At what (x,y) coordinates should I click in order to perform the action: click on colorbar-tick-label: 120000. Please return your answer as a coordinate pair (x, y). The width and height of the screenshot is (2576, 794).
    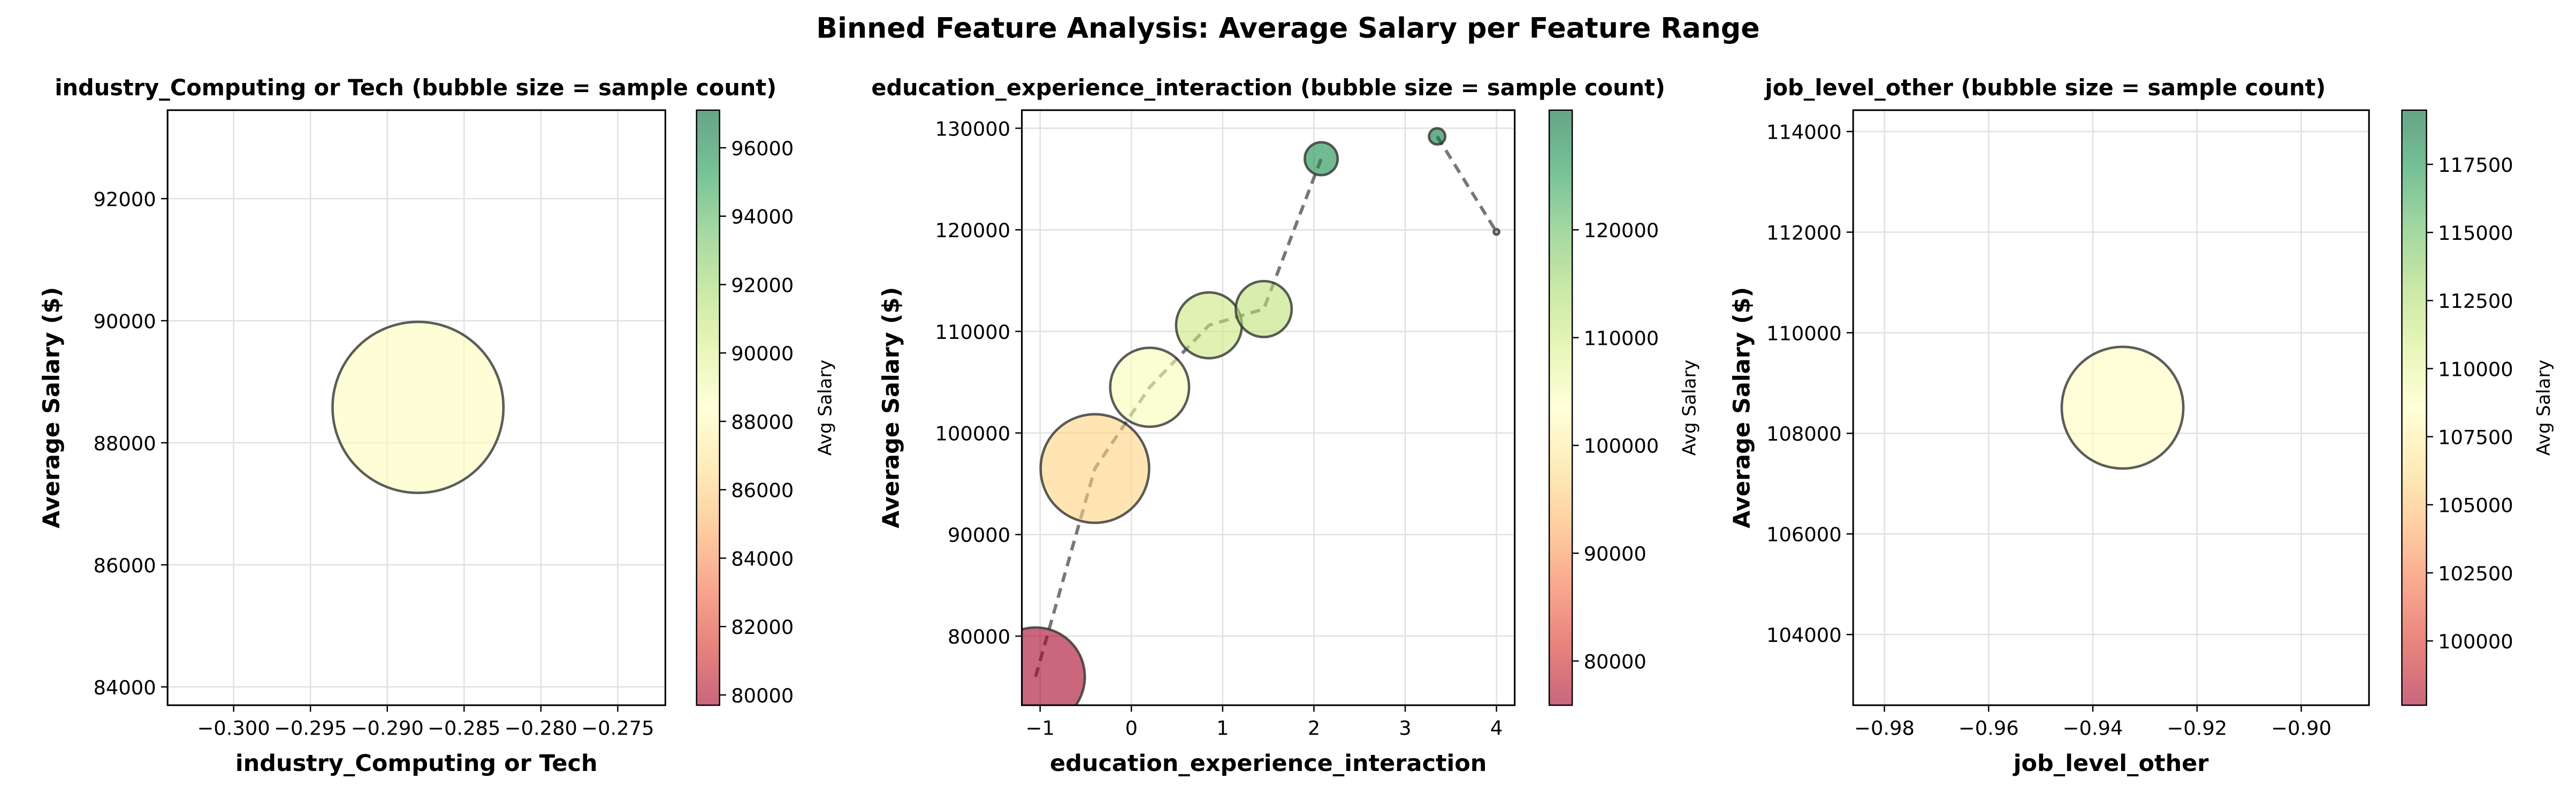
    Looking at the image, I should click on (1621, 230).